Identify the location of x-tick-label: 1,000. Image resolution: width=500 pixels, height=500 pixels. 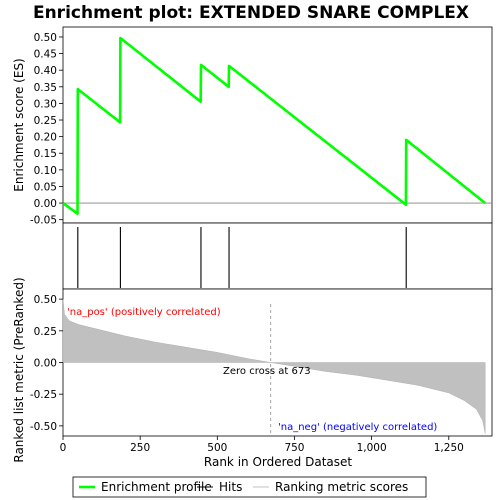
(372, 448).